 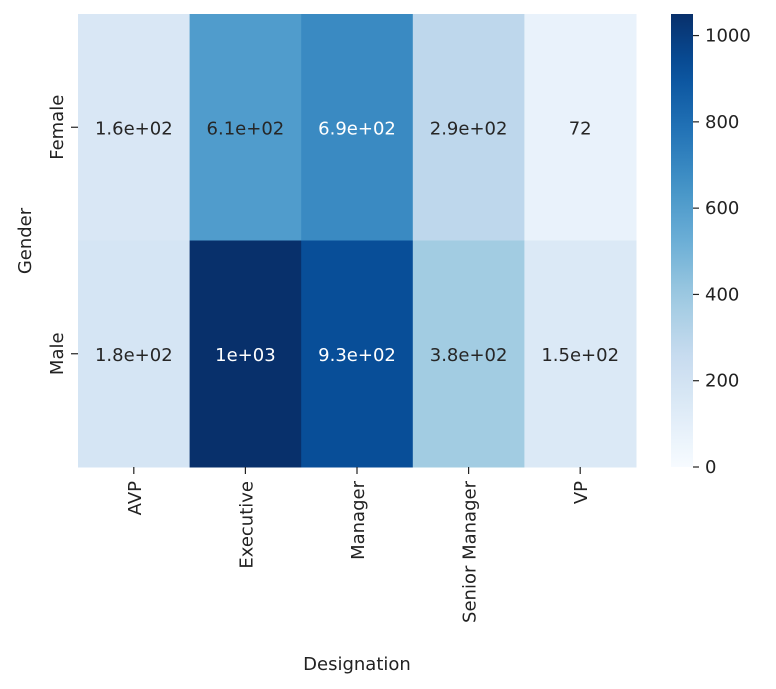 I want to click on x-tick-label: Senior Manager, so click(x=470, y=551).